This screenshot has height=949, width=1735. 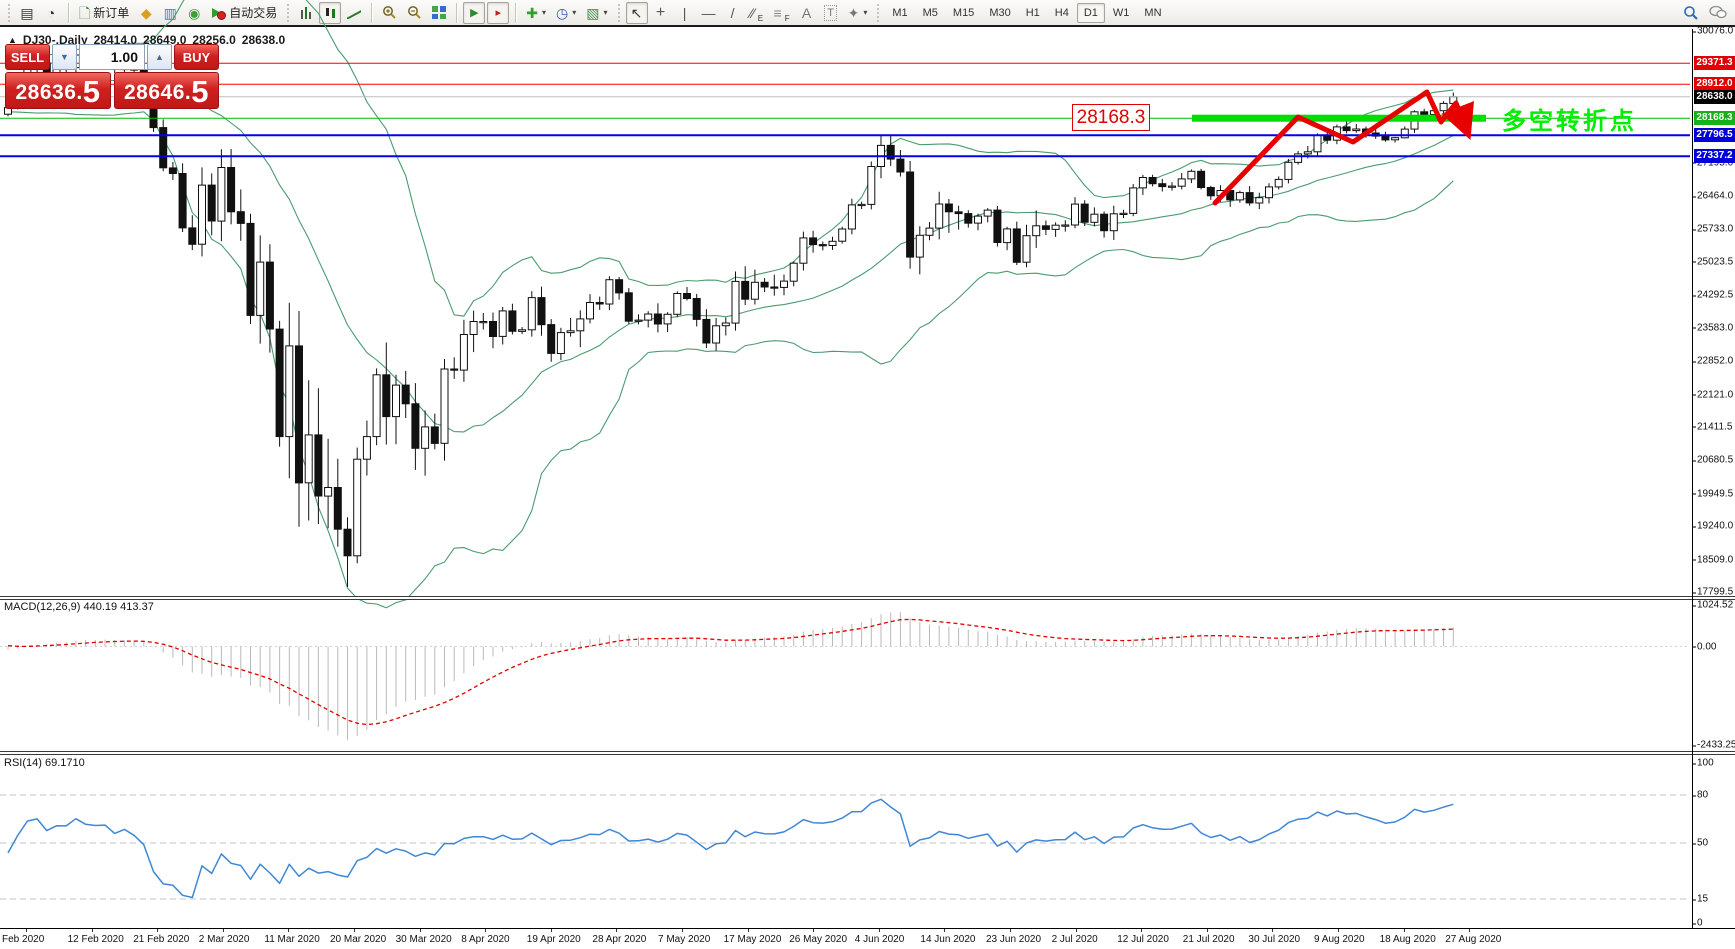 I want to click on terminal-icon: ▤, so click(x=27, y=13).